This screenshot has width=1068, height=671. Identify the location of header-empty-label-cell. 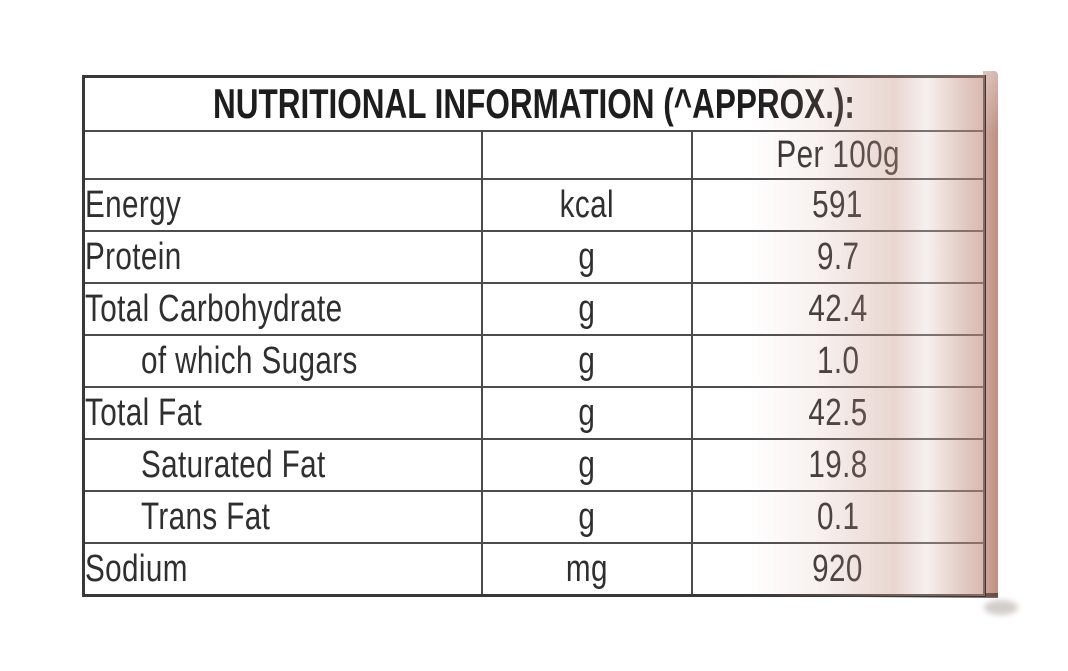
(282, 155).